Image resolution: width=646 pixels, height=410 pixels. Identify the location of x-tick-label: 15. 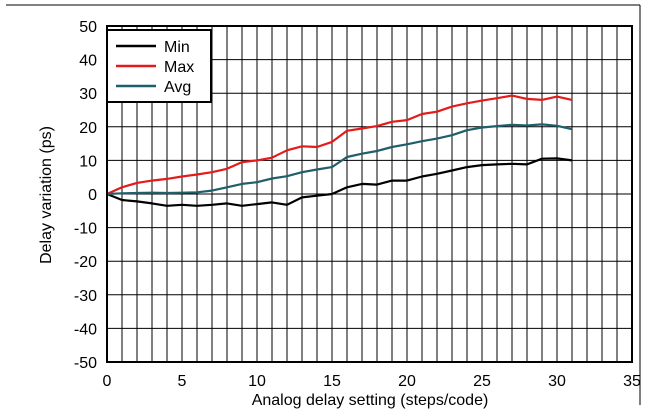
(332, 381).